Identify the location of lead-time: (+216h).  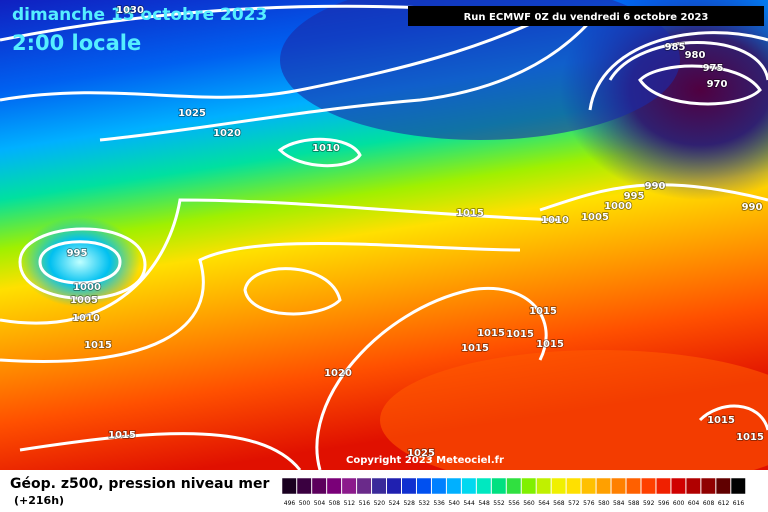
(39, 500).